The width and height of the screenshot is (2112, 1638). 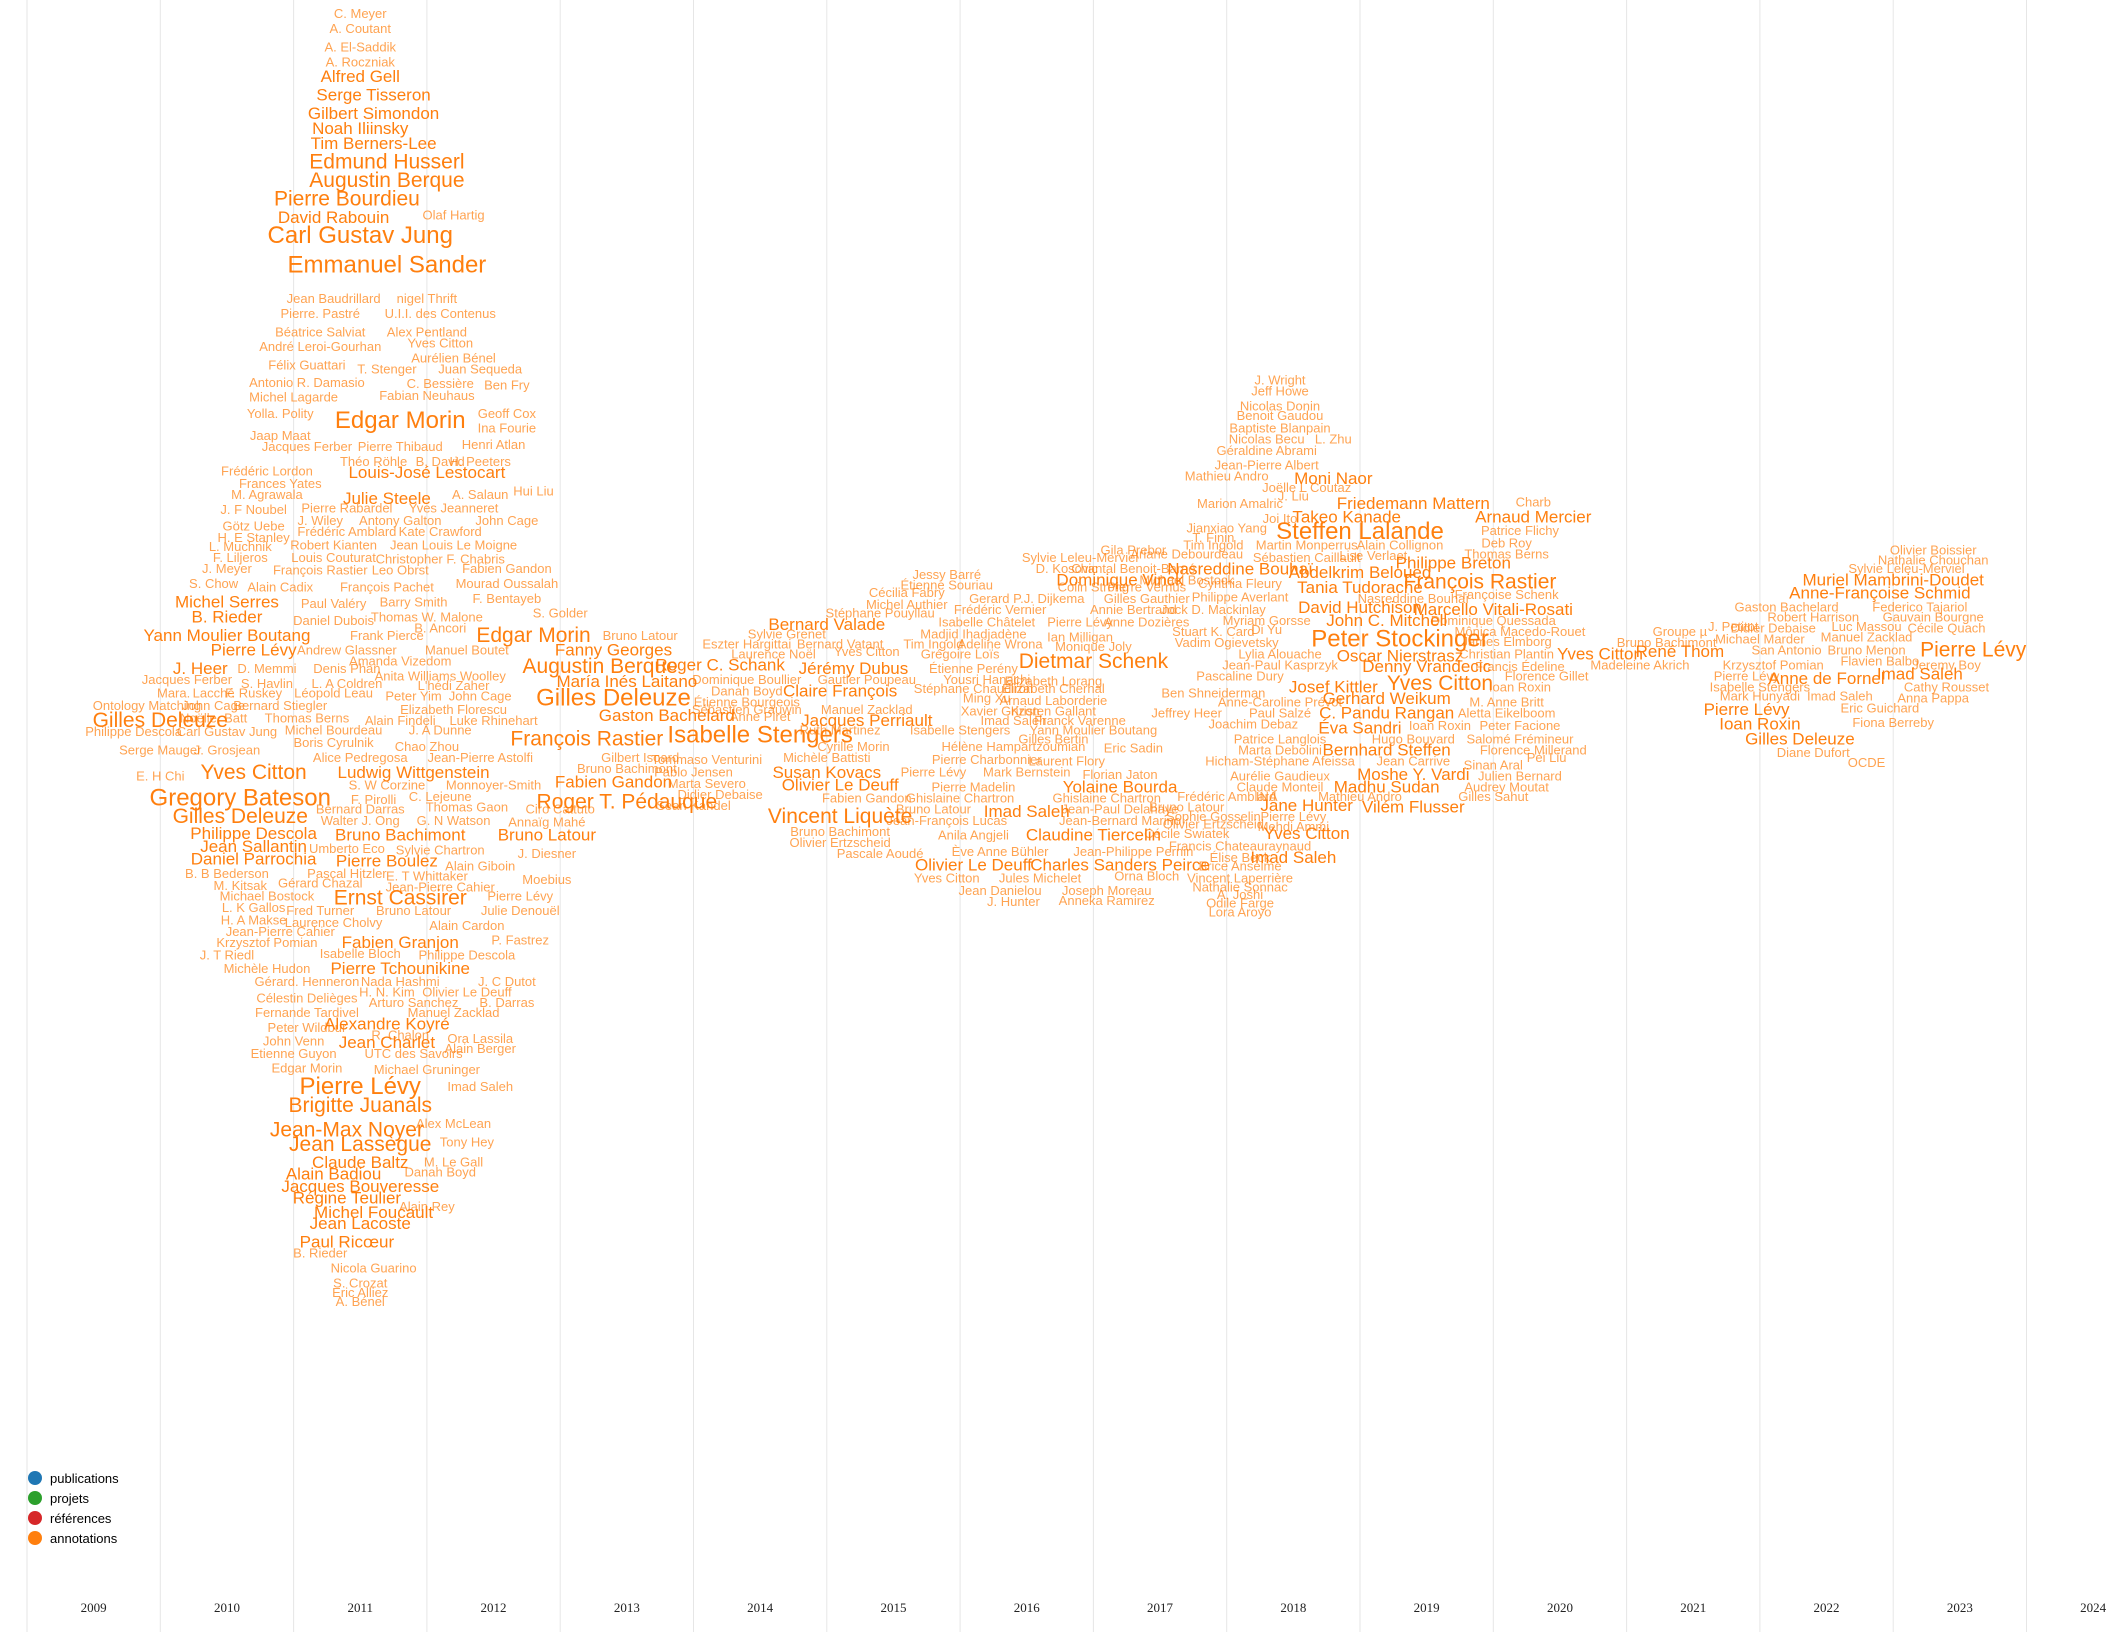 What do you see at coordinates (1333, 478) in the screenshot?
I see `author-label: Moni Naor` at bounding box center [1333, 478].